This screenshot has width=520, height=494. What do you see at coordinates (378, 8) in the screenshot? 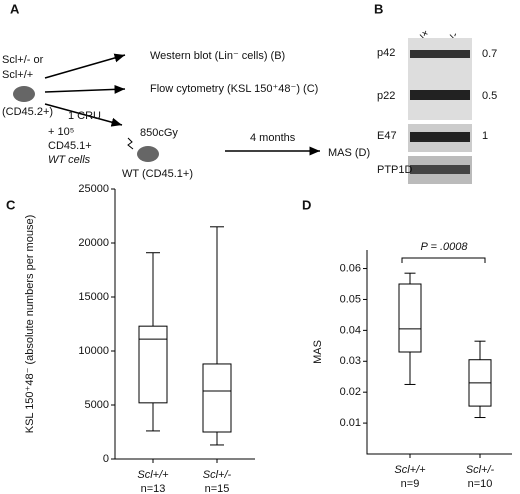
I see `panel-label: B` at bounding box center [378, 8].